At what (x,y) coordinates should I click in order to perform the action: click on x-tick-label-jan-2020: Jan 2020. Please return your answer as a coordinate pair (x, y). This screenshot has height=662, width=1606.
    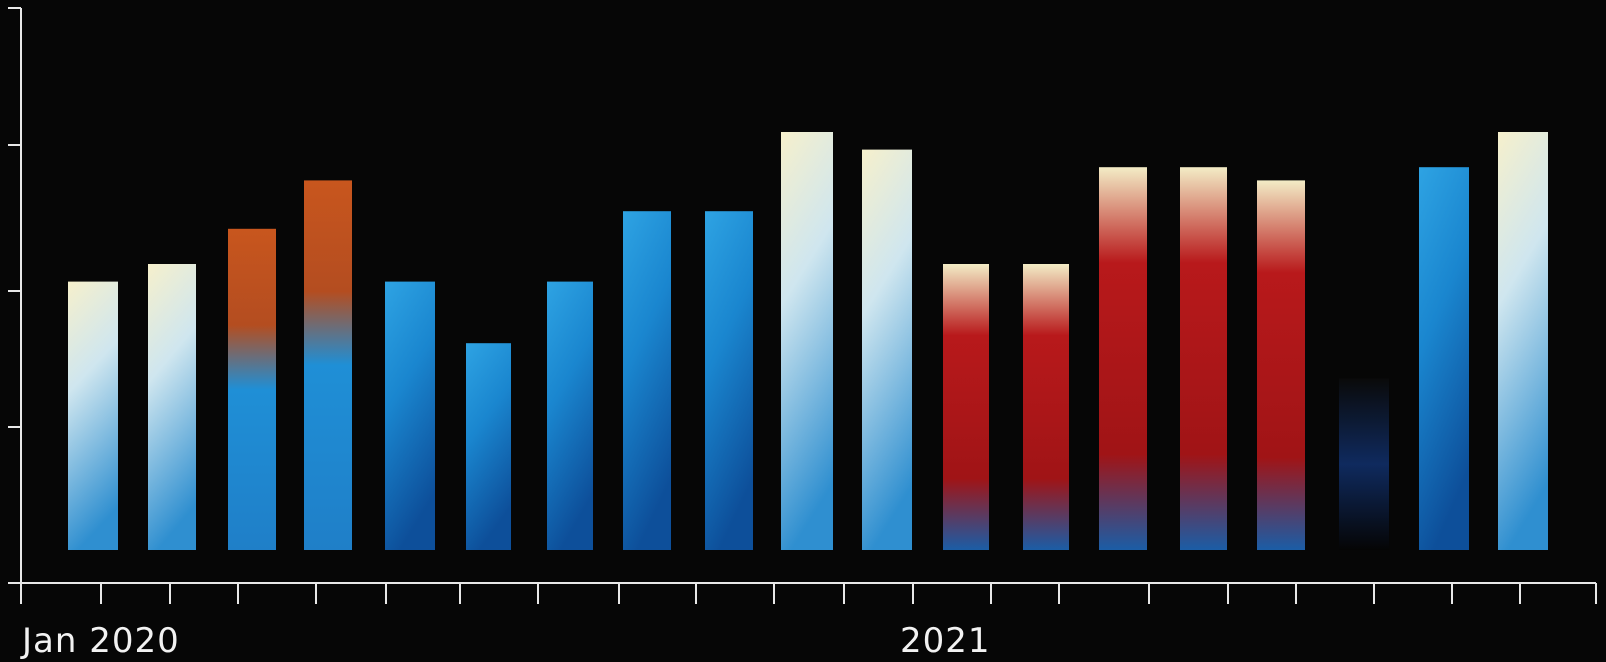
    Looking at the image, I should click on (100, 641).